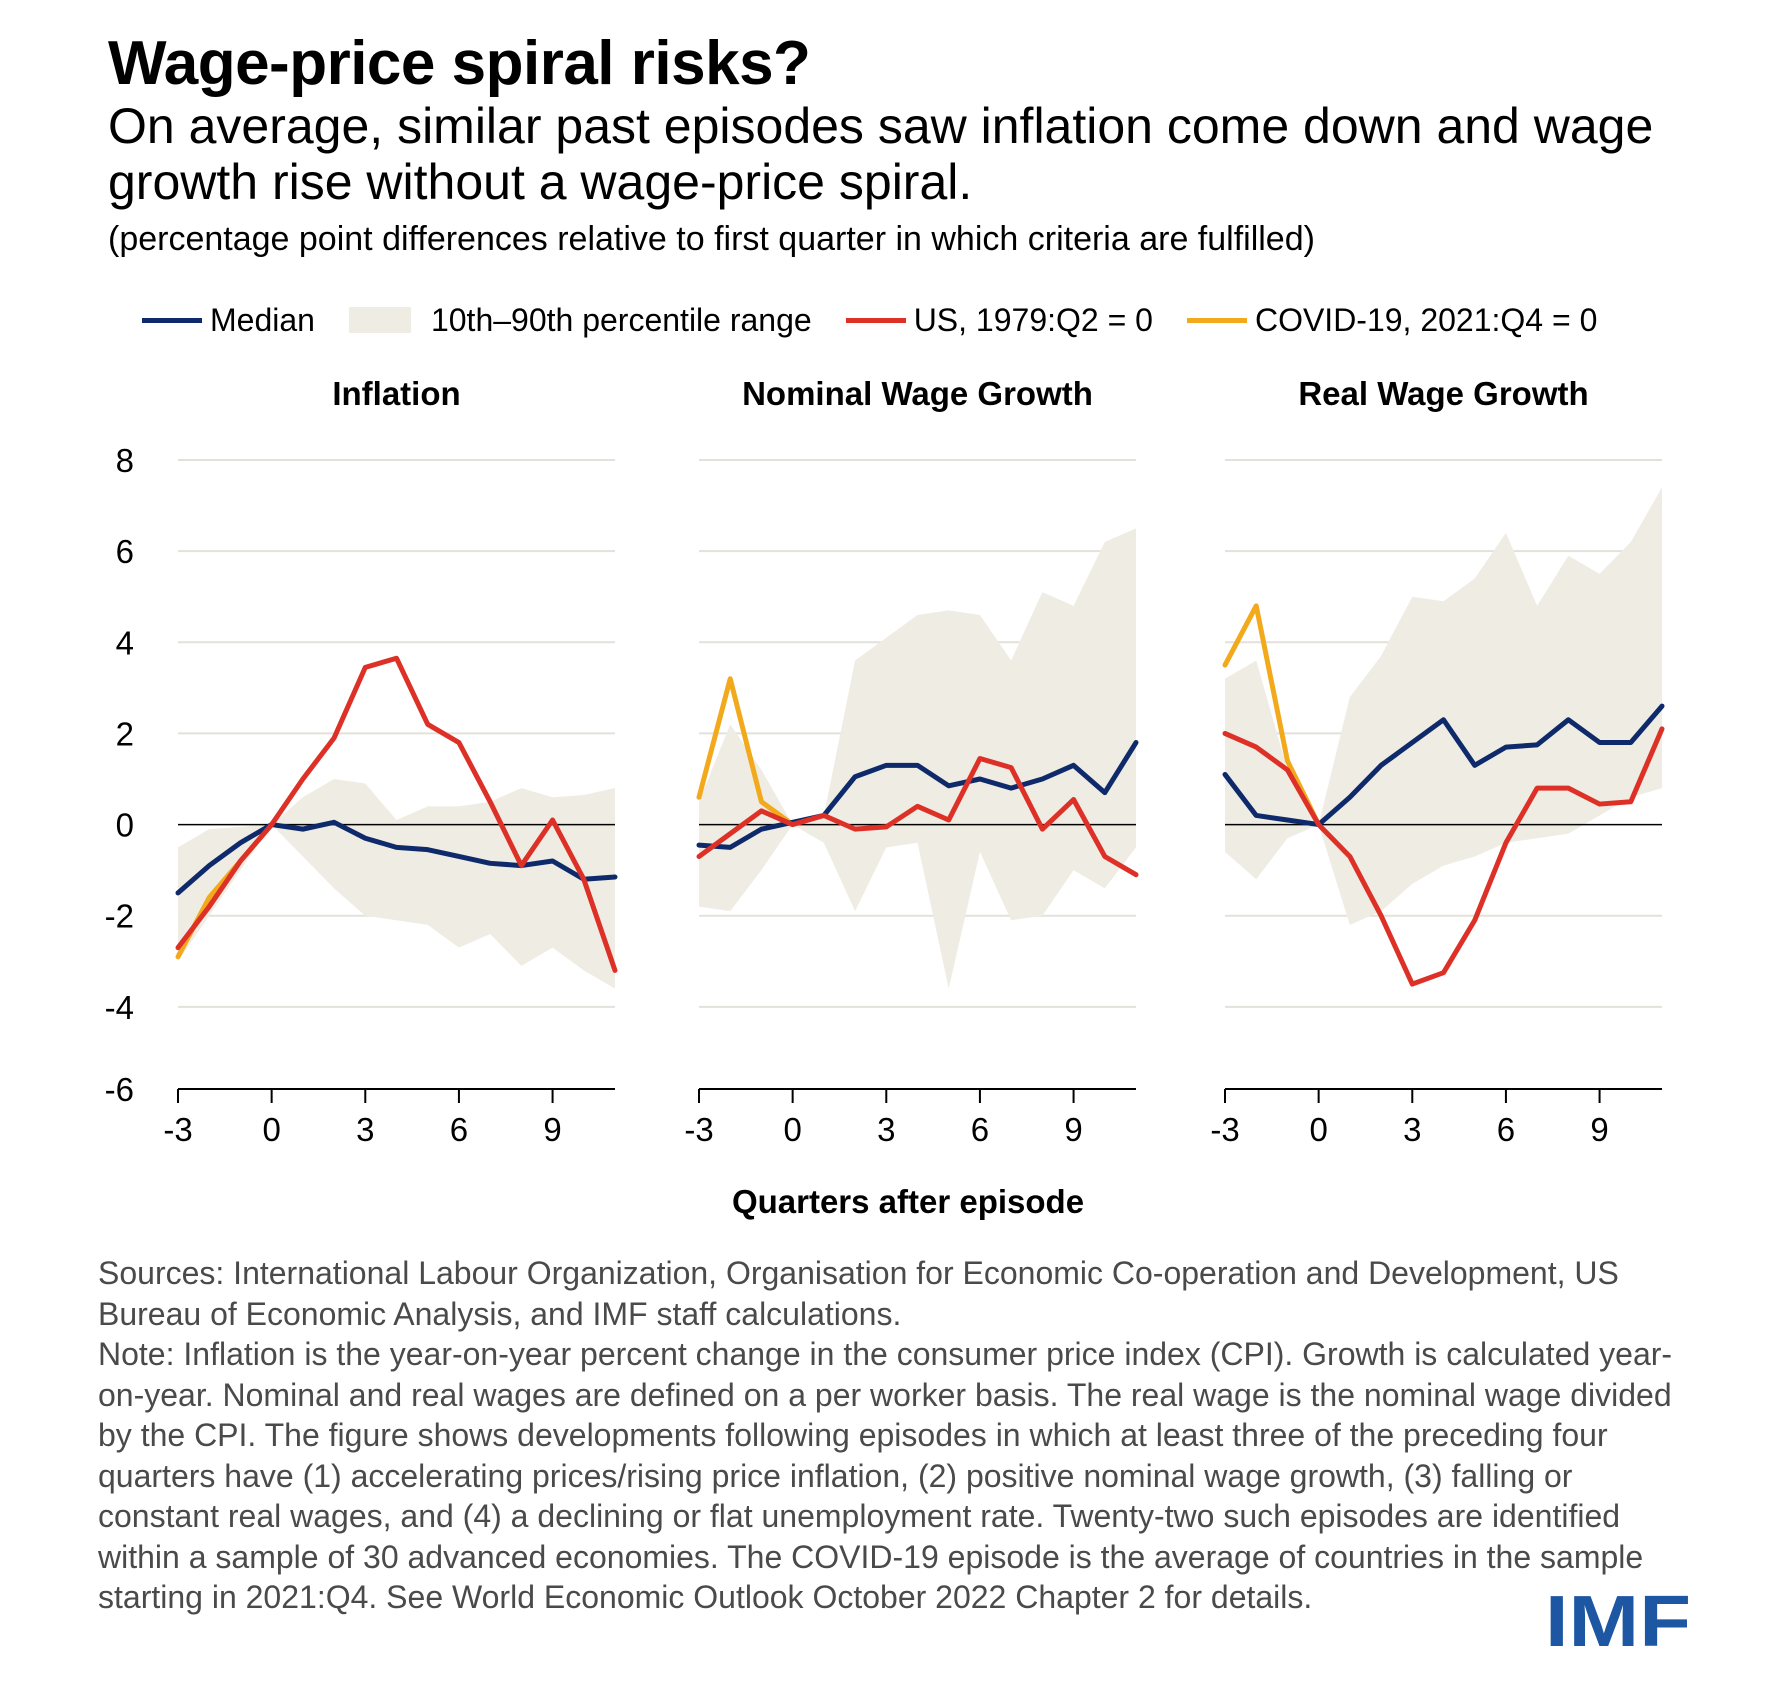 Image resolution: width=1782 pixels, height=1704 pixels. What do you see at coordinates (746, 752) in the screenshot?
I see `covid-line` at bounding box center [746, 752].